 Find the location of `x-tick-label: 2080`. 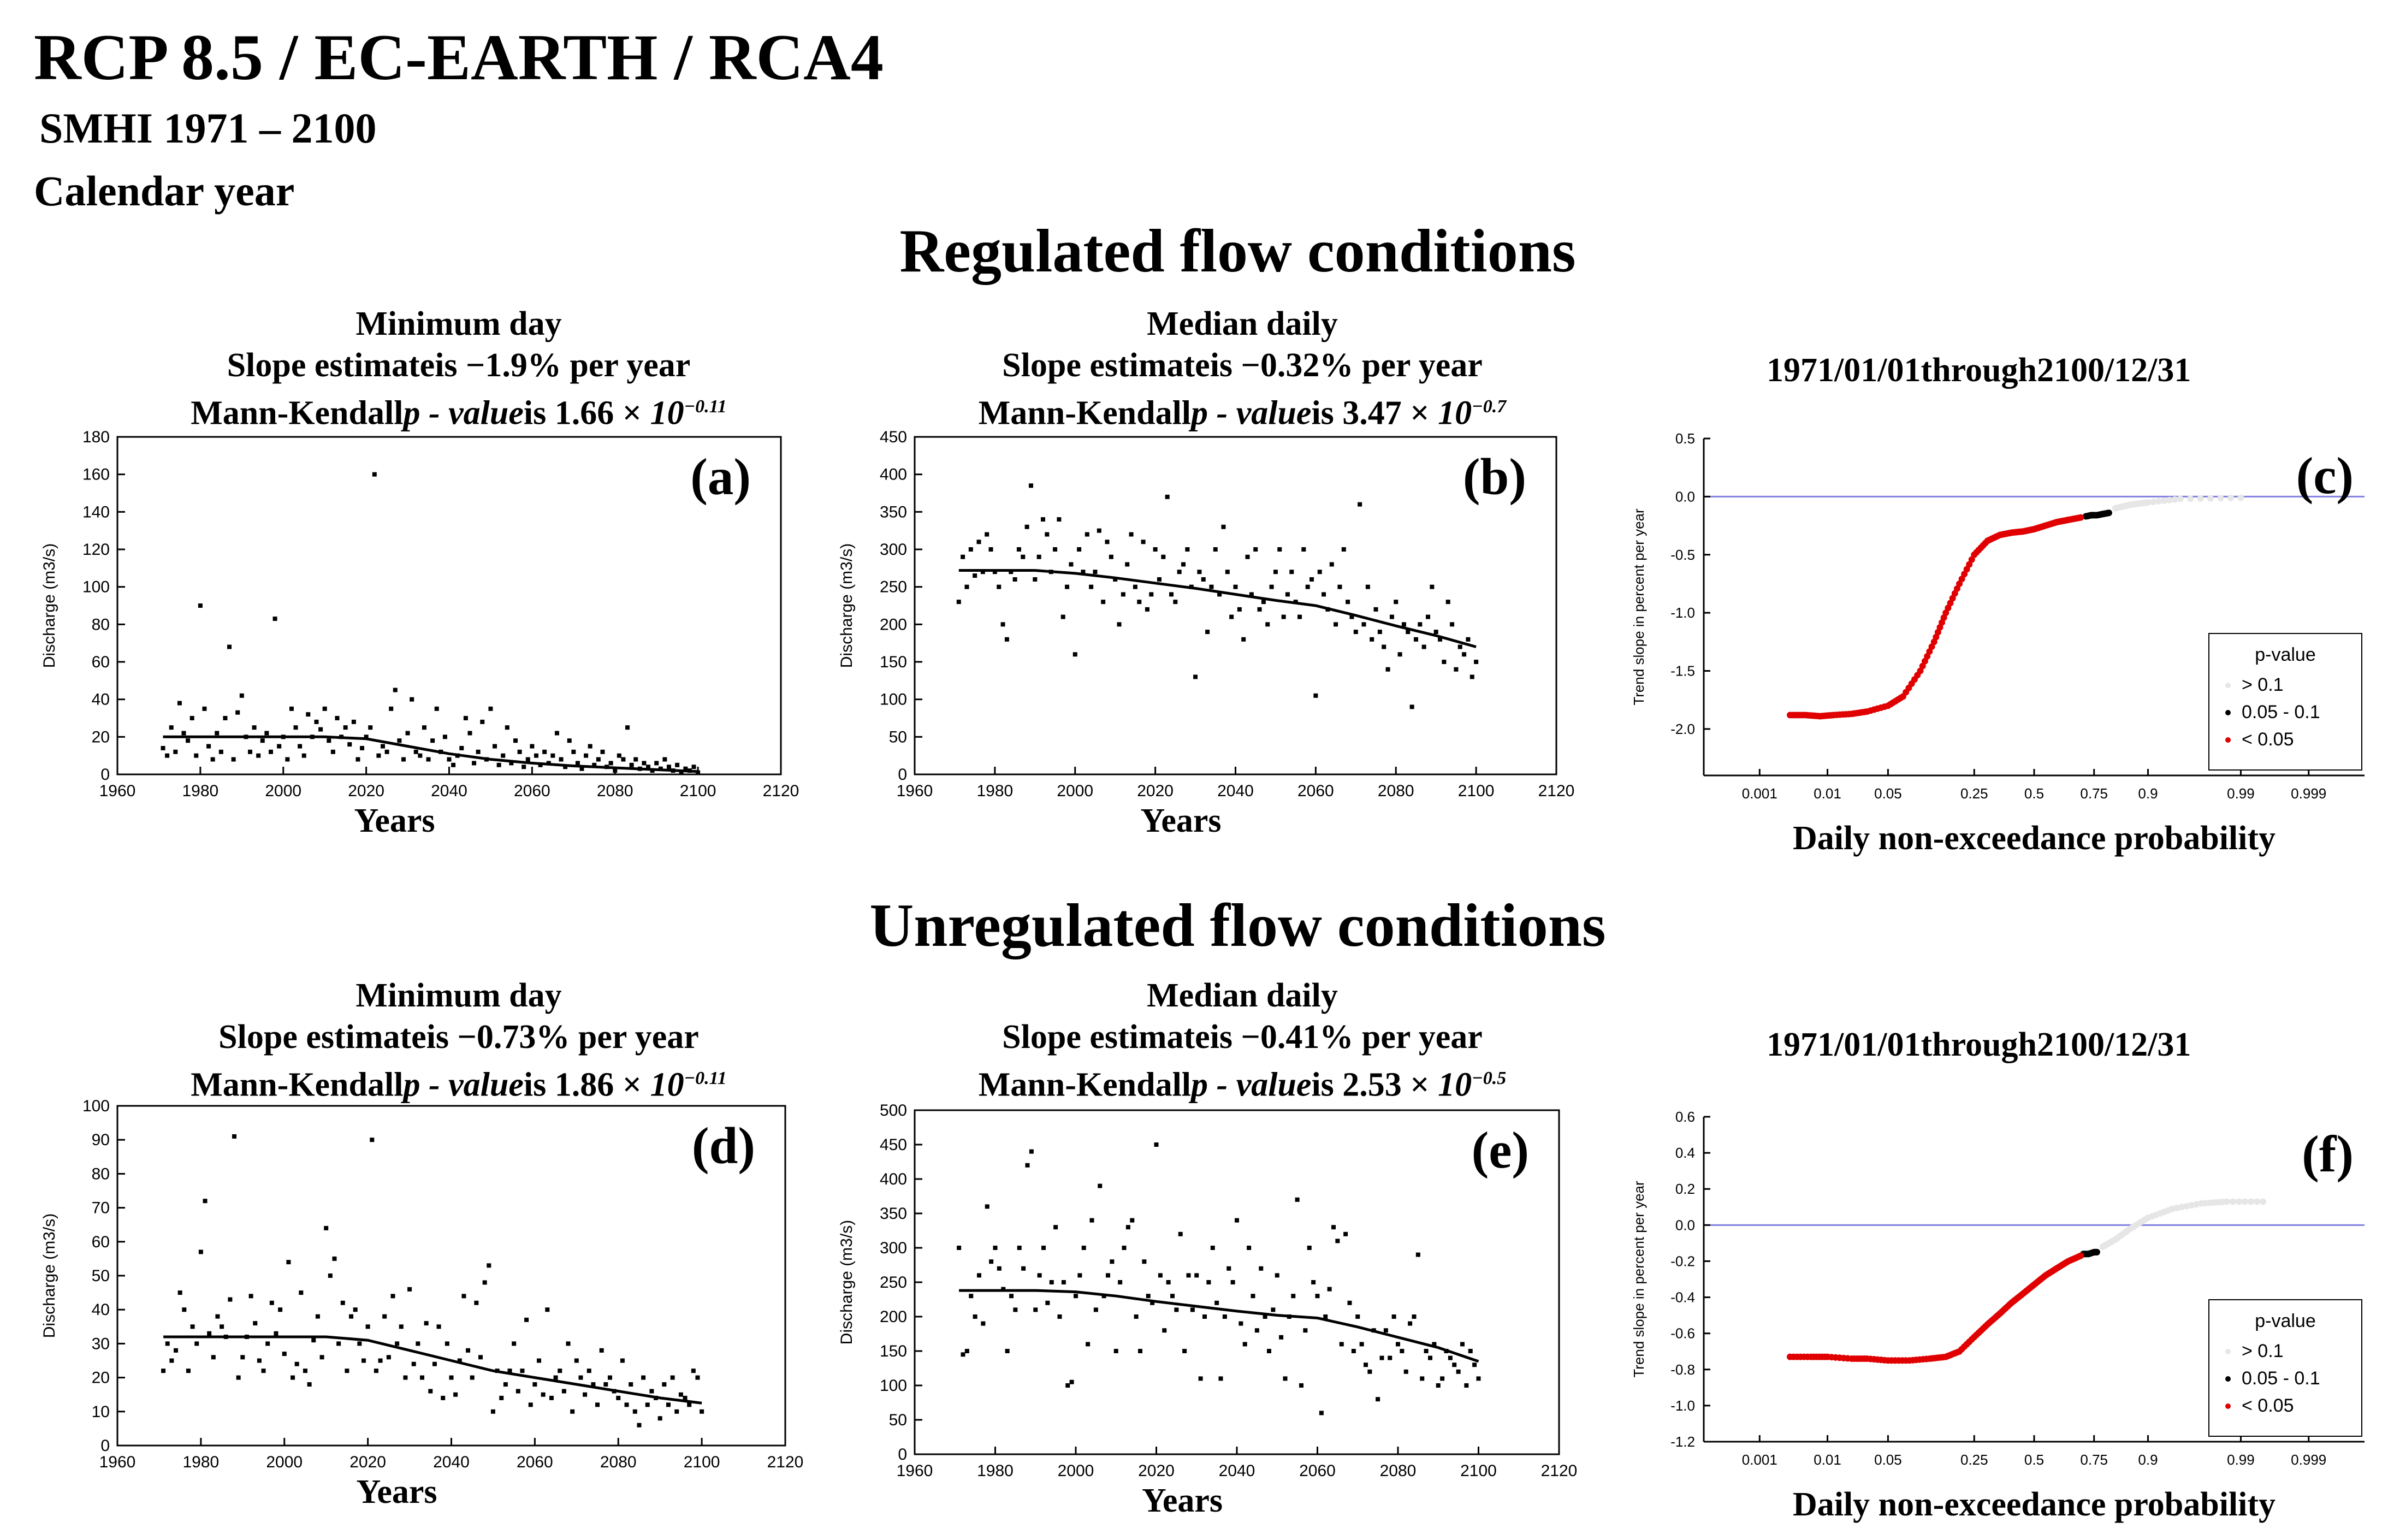

x-tick-label: 2080 is located at coordinates (615, 791).